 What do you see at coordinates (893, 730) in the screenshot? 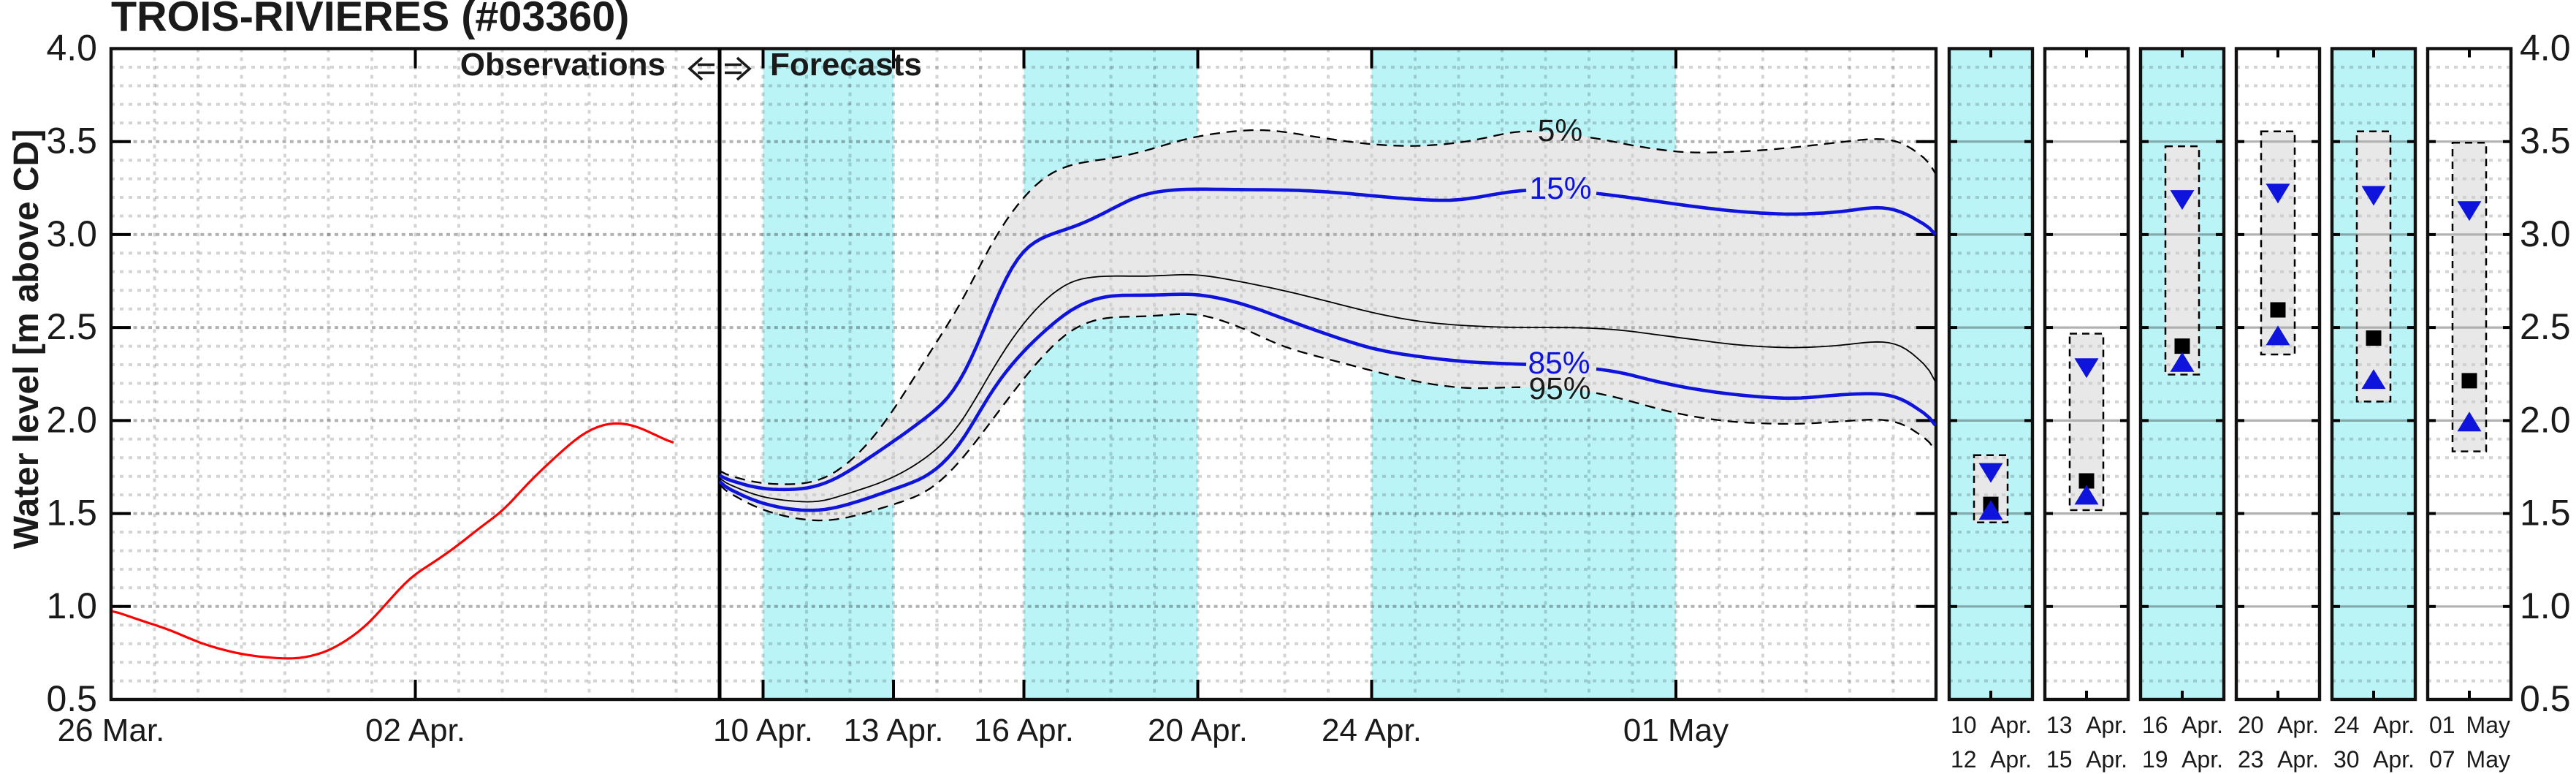
I see `svg-text: 13 Apr.` at bounding box center [893, 730].